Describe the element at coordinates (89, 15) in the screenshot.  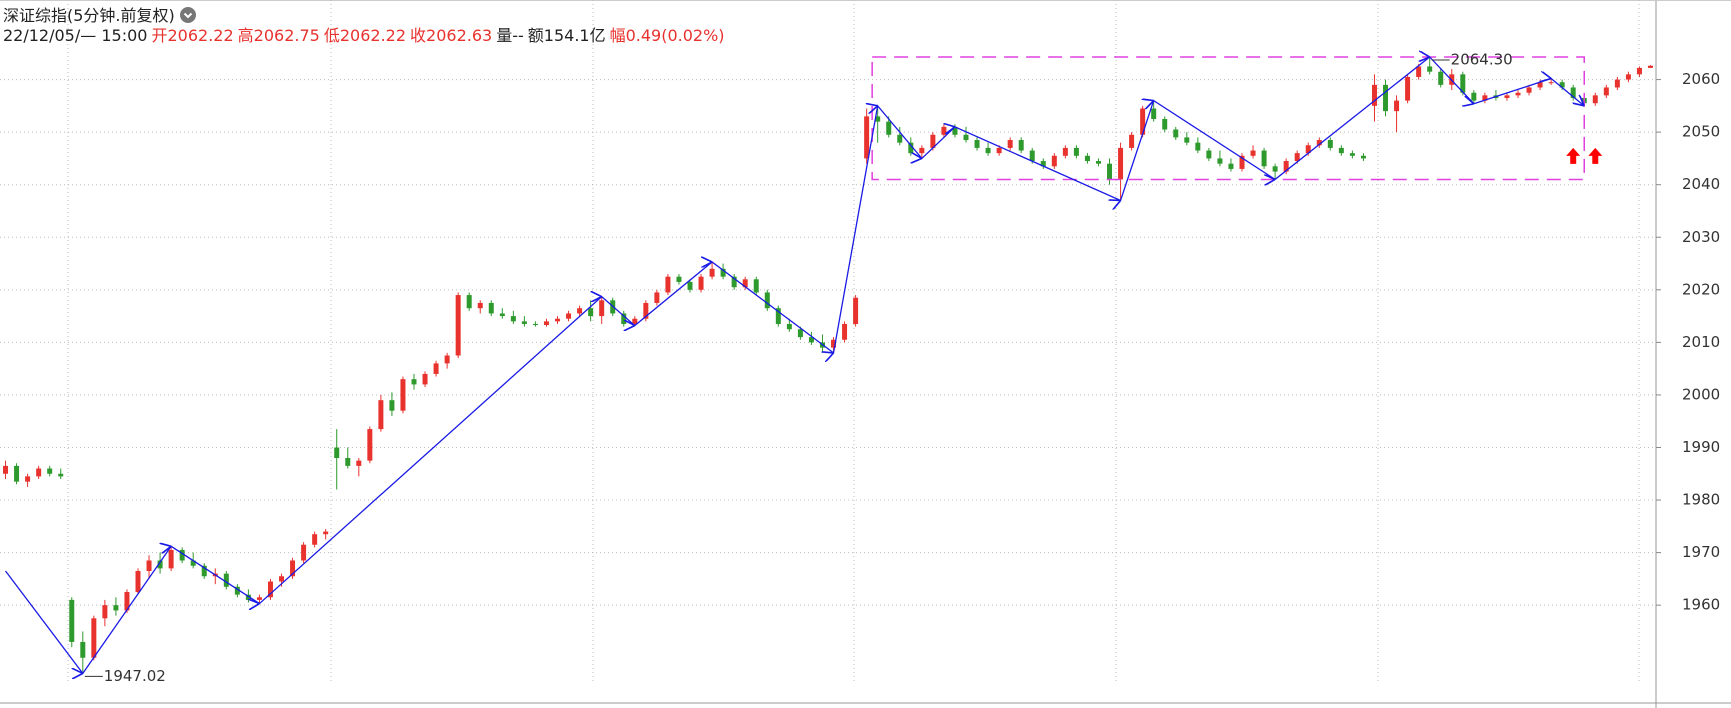
I see `chart-title: 深证综指(5分钟.前复权)` at that location.